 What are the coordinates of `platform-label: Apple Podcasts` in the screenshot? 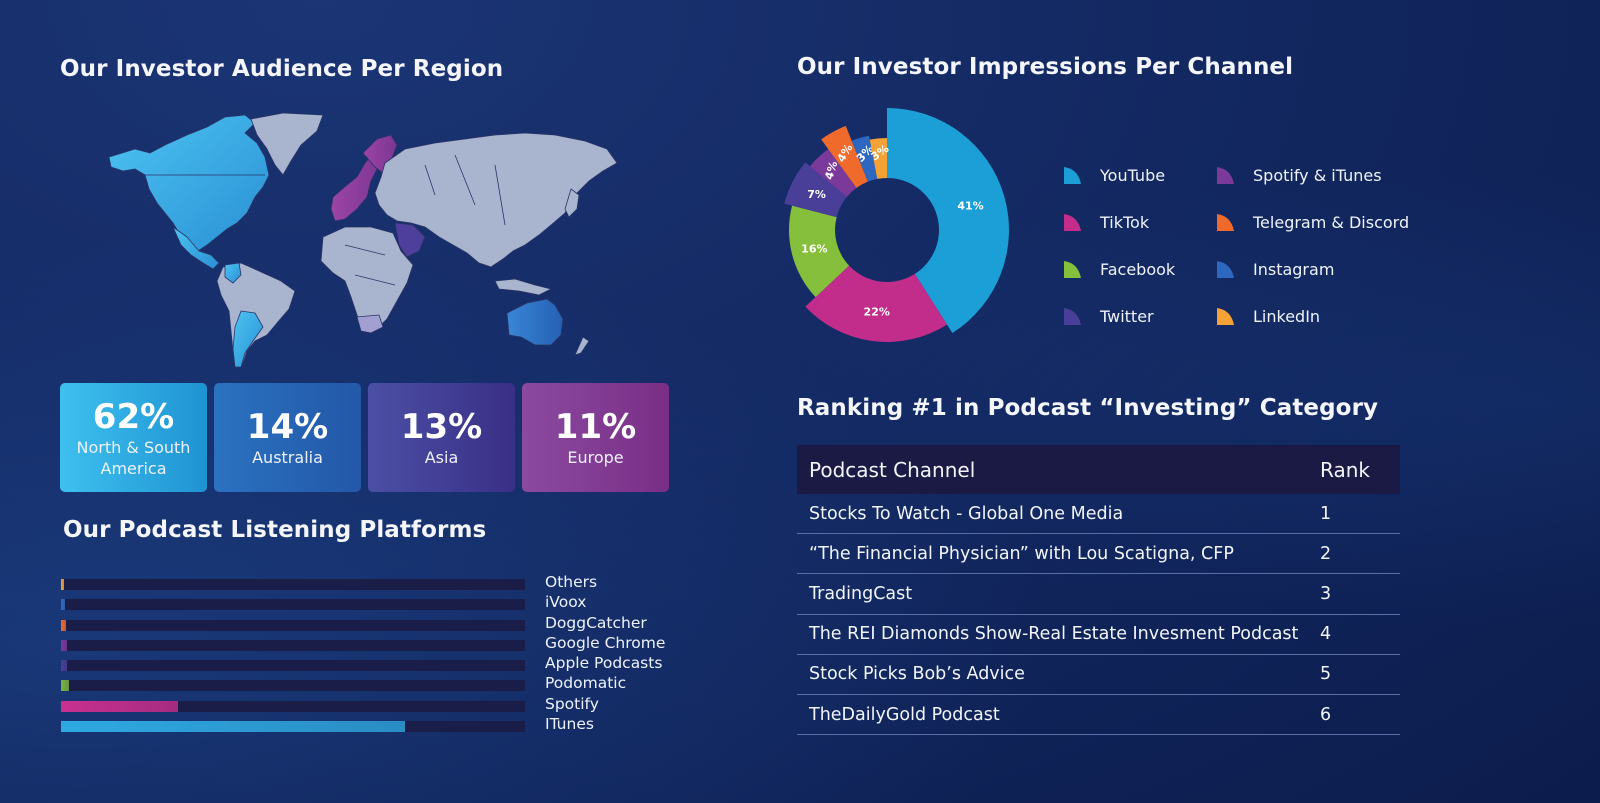 It's located at (604, 663).